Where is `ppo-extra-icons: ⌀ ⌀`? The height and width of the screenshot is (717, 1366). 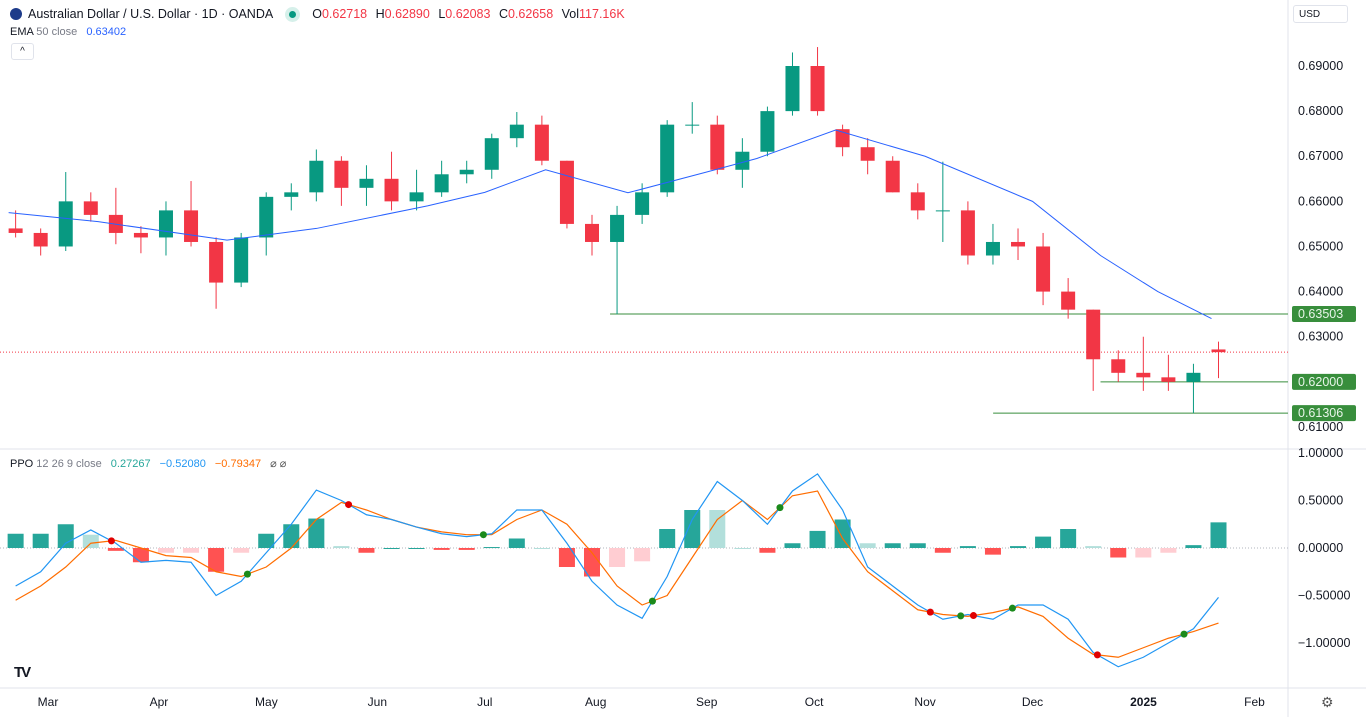
ppo-extra-icons: ⌀ ⌀ is located at coordinates (278, 464).